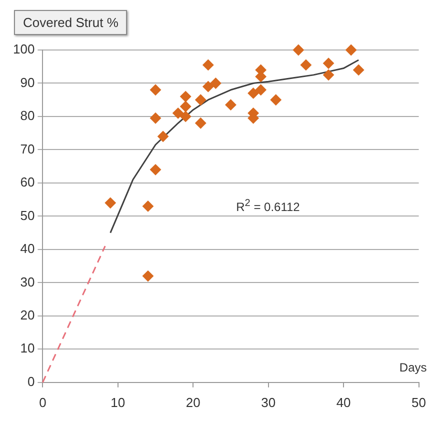  Describe the element at coordinates (31, 381) in the screenshot. I see `y-tick-label: 0` at that location.